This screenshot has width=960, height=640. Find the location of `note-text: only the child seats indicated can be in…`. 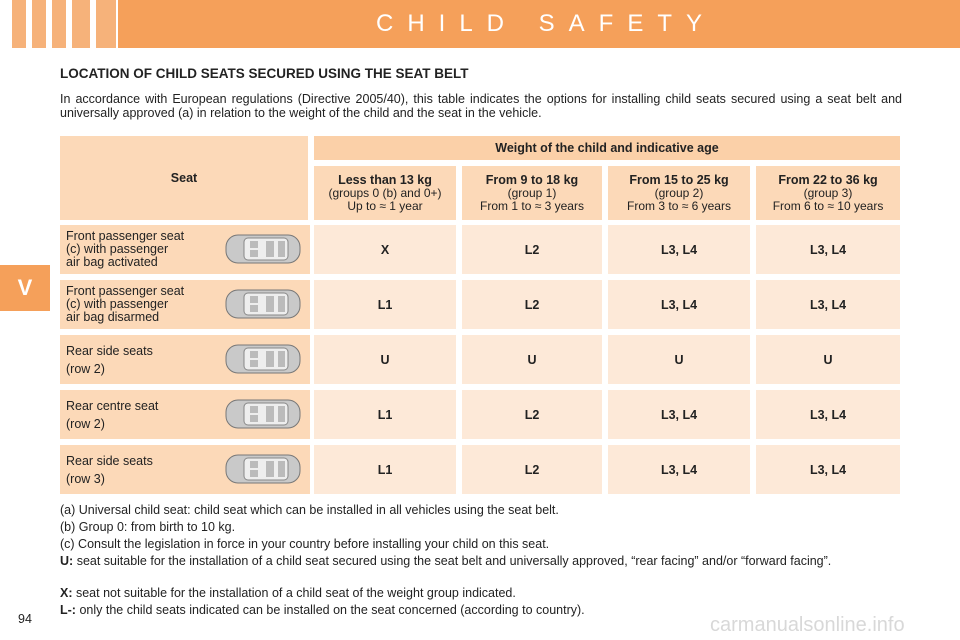

note-text: only the child seats indicated can be in… is located at coordinates (332, 610).